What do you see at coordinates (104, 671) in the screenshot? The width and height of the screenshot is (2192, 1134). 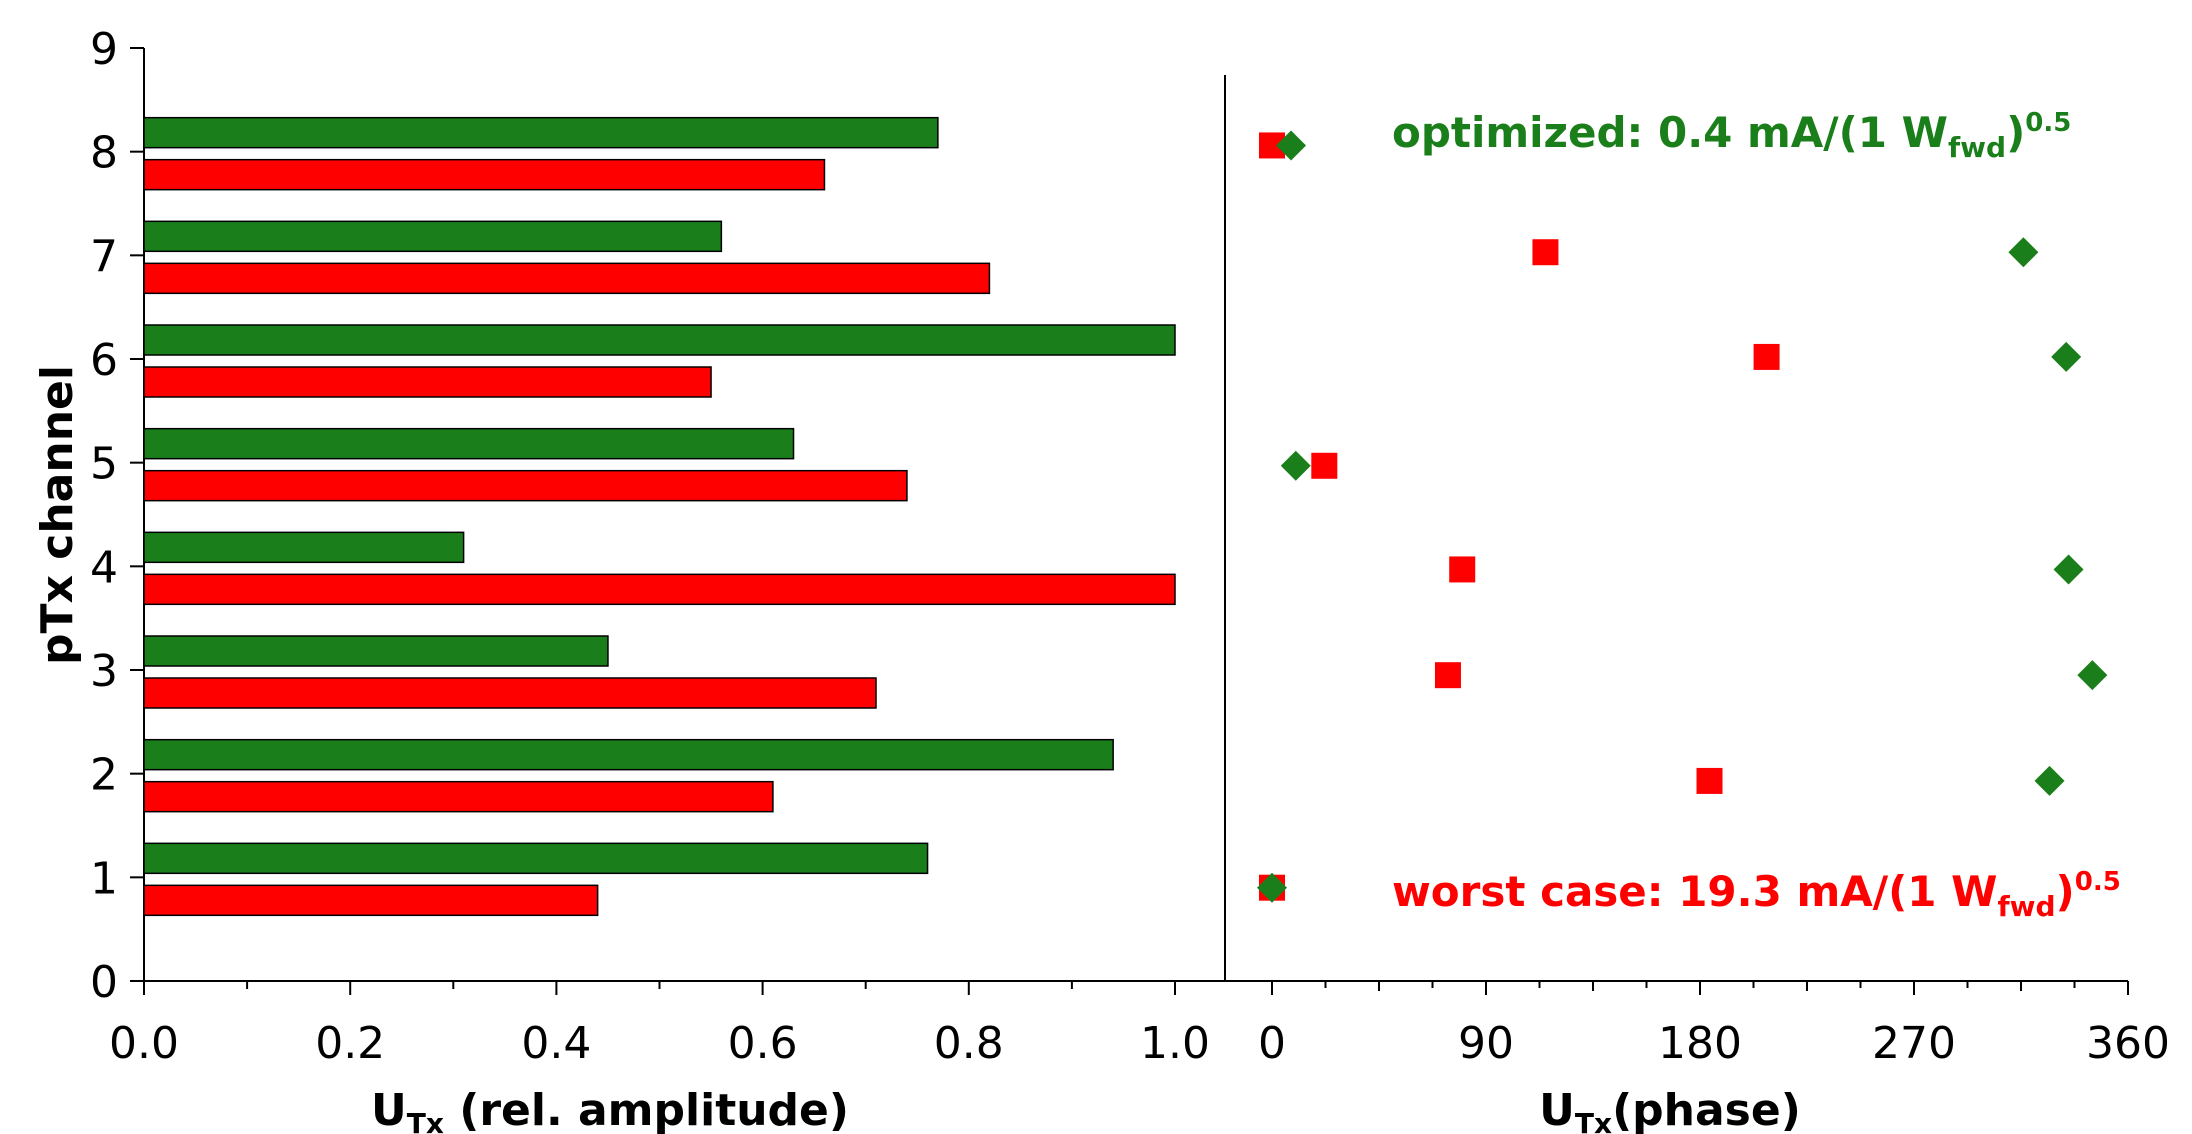 I see `y-tick-label: 3` at bounding box center [104, 671].